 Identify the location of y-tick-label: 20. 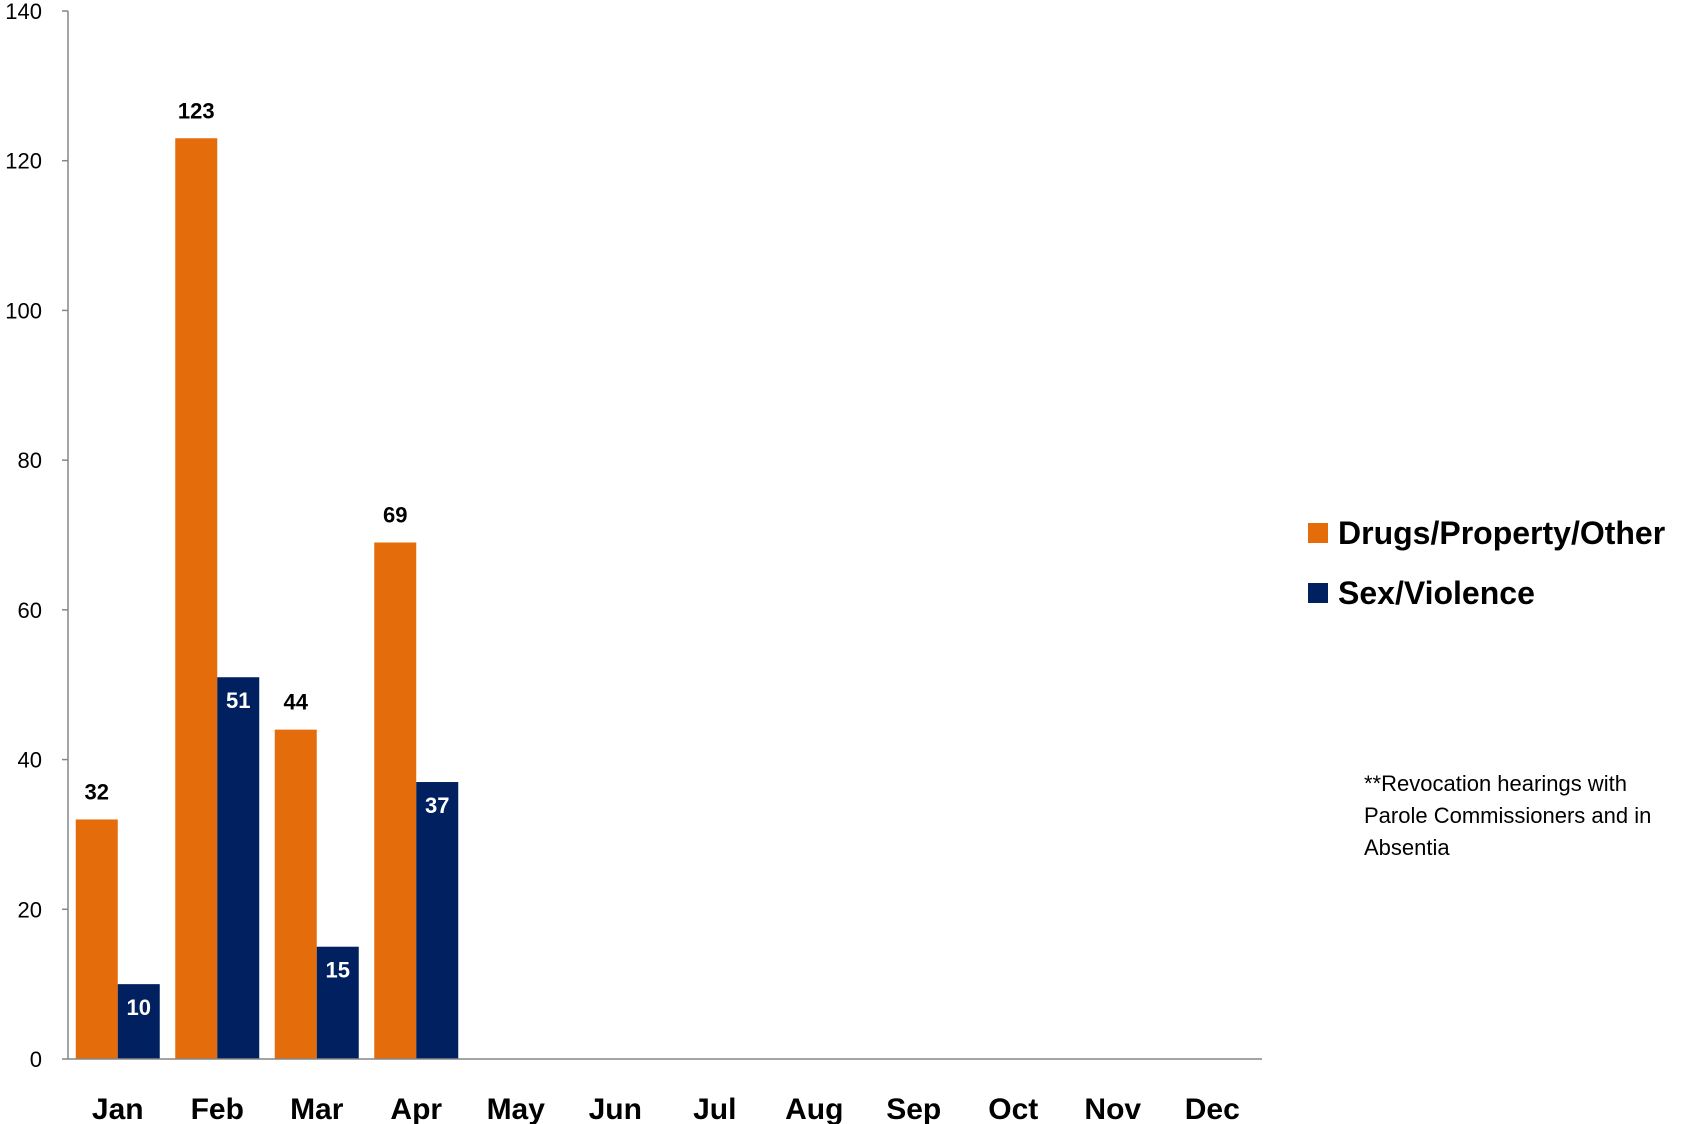
(30, 909).